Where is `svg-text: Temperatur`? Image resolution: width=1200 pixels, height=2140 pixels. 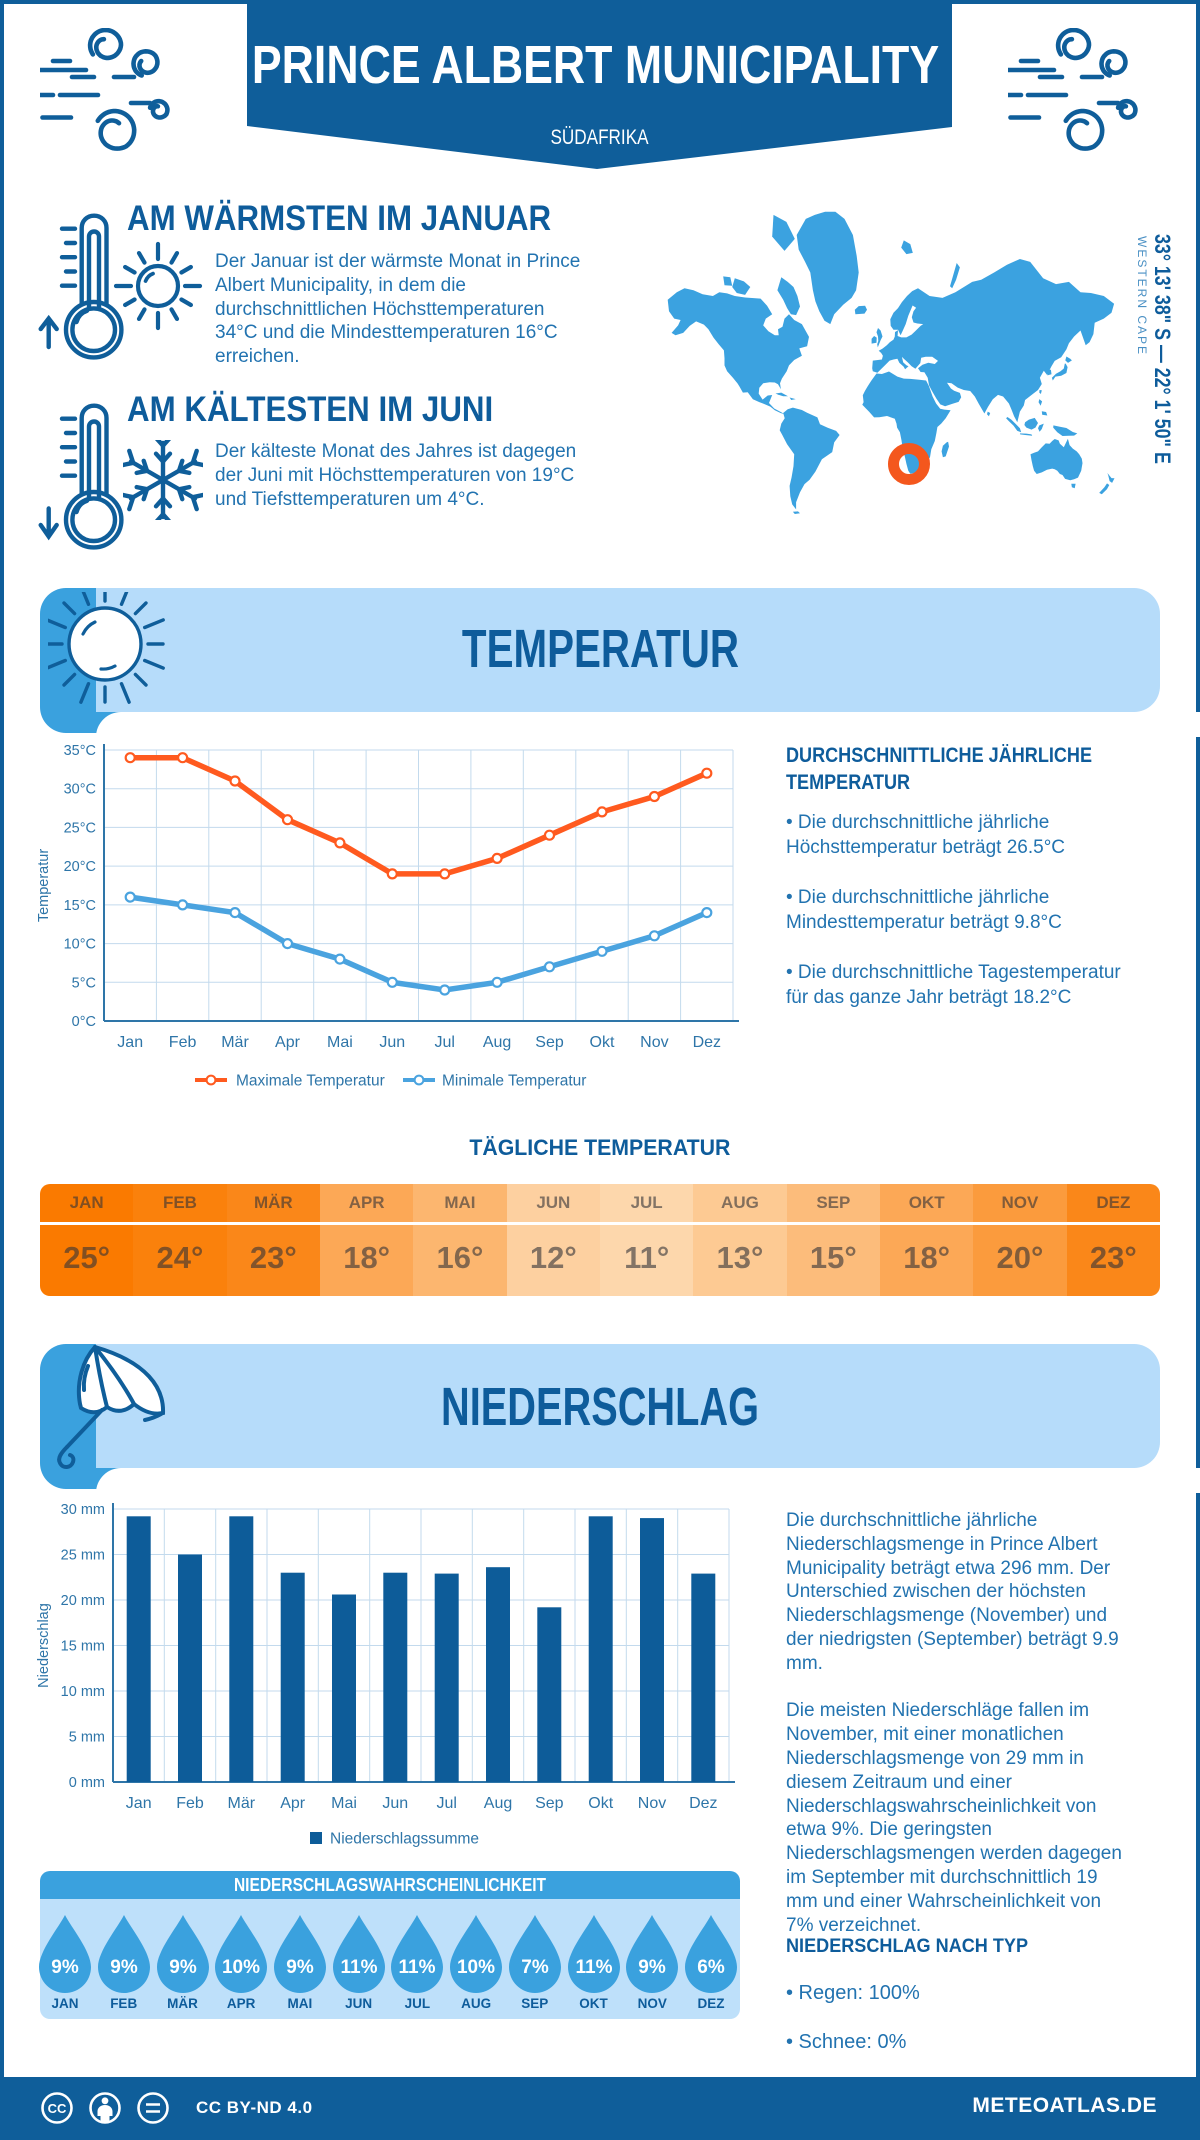
svg-text: Temperatur is located at coordinates (44, 886).